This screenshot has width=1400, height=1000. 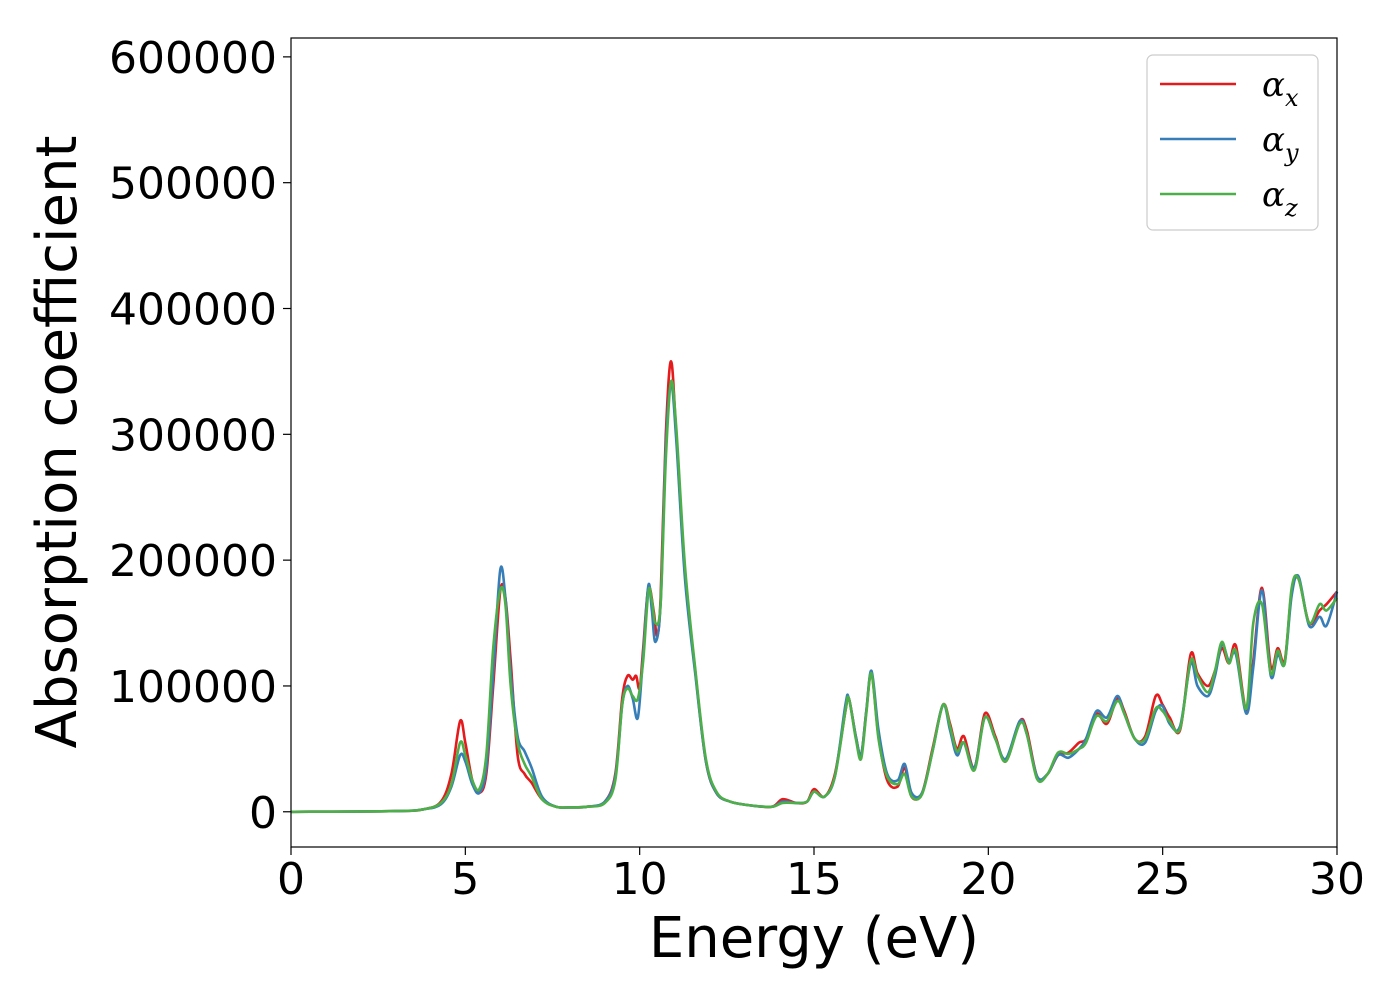 What do you see at coordinates (291, 879) in the screenshot?
I see `x-tick-label: 0` at bounding box center [291, 879].